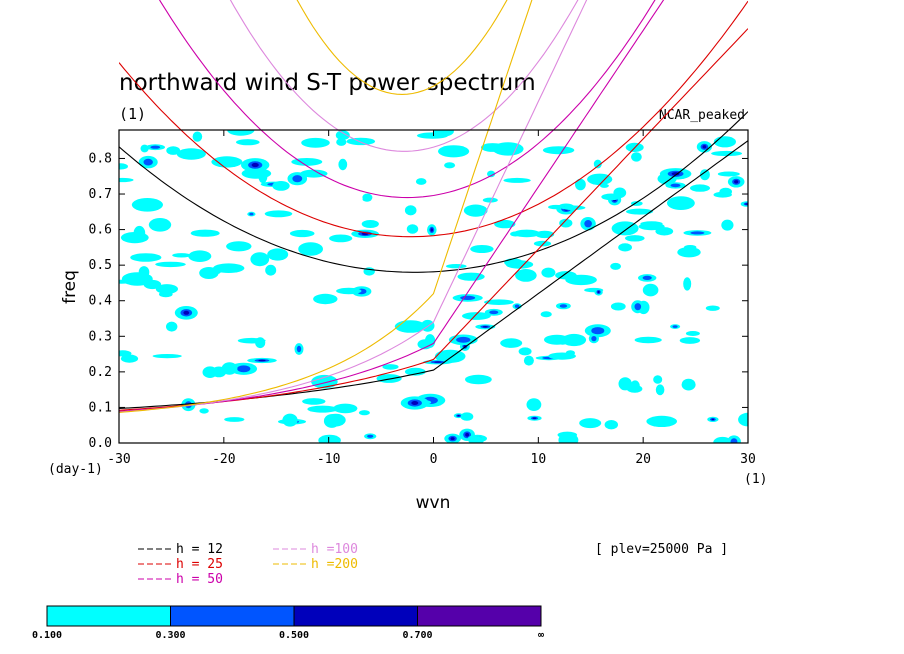 The image size is (904, 654). Describe the element at coordinates (100, 372) in the screenshot. I see `y-tick-label: 0.2` at that location.